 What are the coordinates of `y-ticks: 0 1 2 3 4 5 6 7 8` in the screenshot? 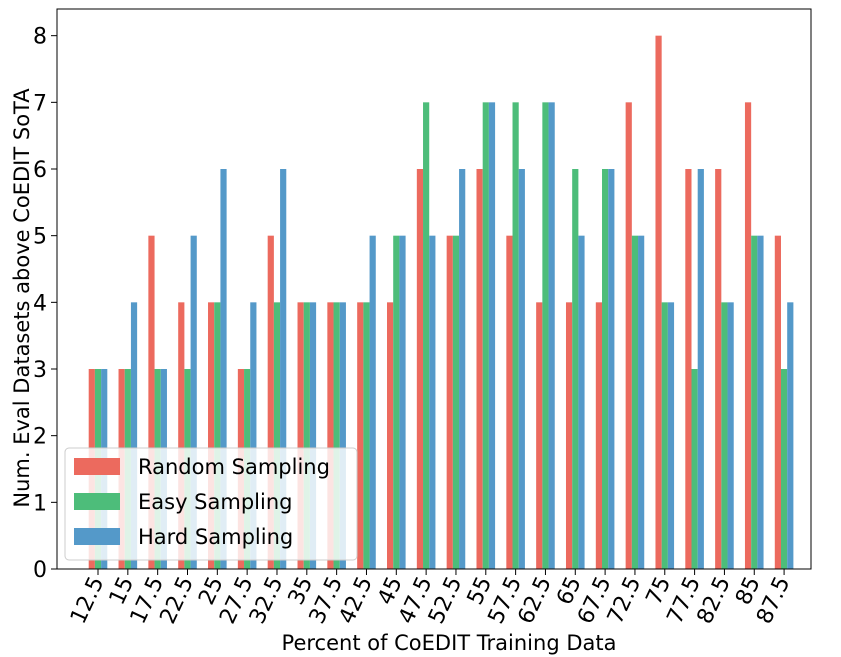 It's located at (45, 304).